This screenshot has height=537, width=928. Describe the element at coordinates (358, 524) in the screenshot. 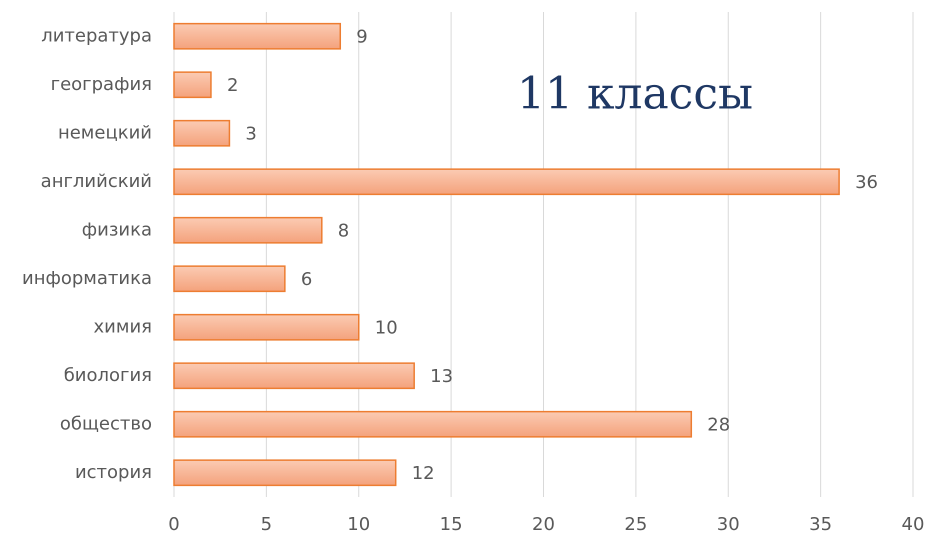

I see `x-tick-label: 10` at that location.